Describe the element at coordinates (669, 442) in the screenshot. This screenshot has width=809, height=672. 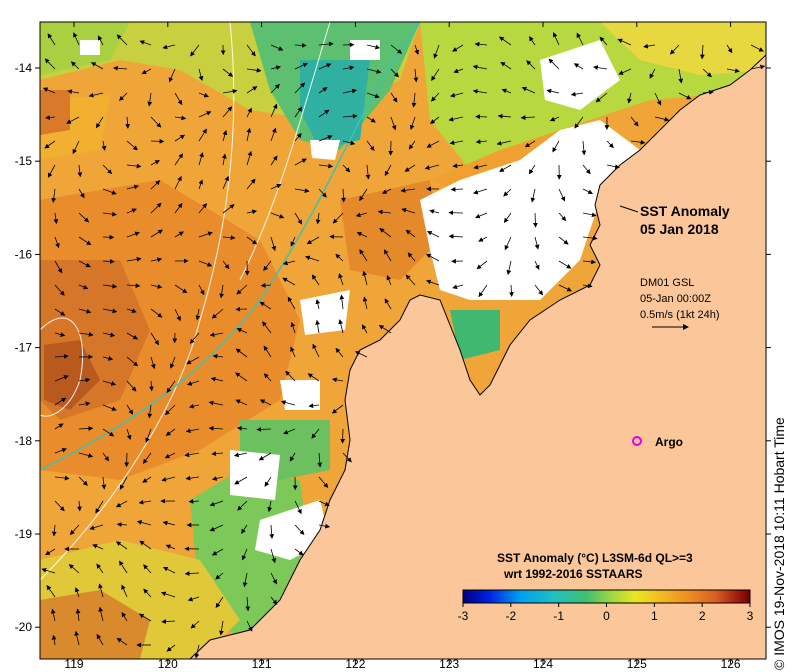
I see `argo-label: Argo` at that location.